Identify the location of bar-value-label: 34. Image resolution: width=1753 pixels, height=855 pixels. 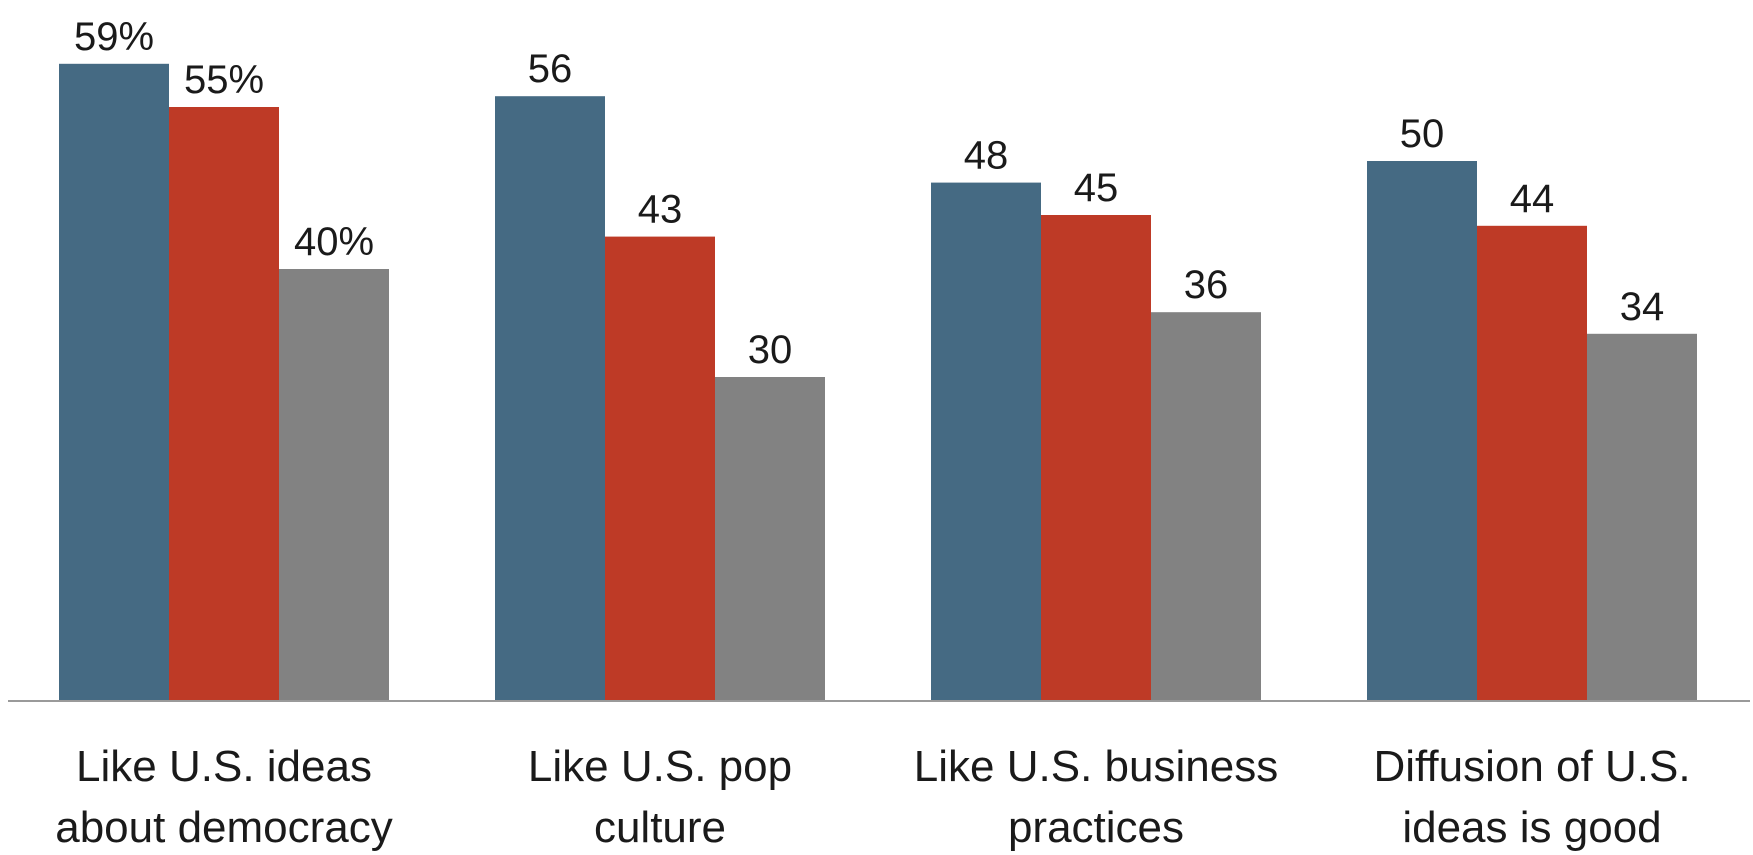
(1642, 307).